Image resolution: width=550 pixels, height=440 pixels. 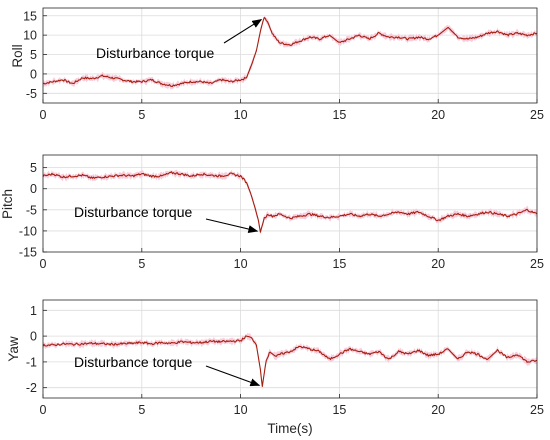 I want to click on x-axis-label: Time(s), so click(x=289, y=428).